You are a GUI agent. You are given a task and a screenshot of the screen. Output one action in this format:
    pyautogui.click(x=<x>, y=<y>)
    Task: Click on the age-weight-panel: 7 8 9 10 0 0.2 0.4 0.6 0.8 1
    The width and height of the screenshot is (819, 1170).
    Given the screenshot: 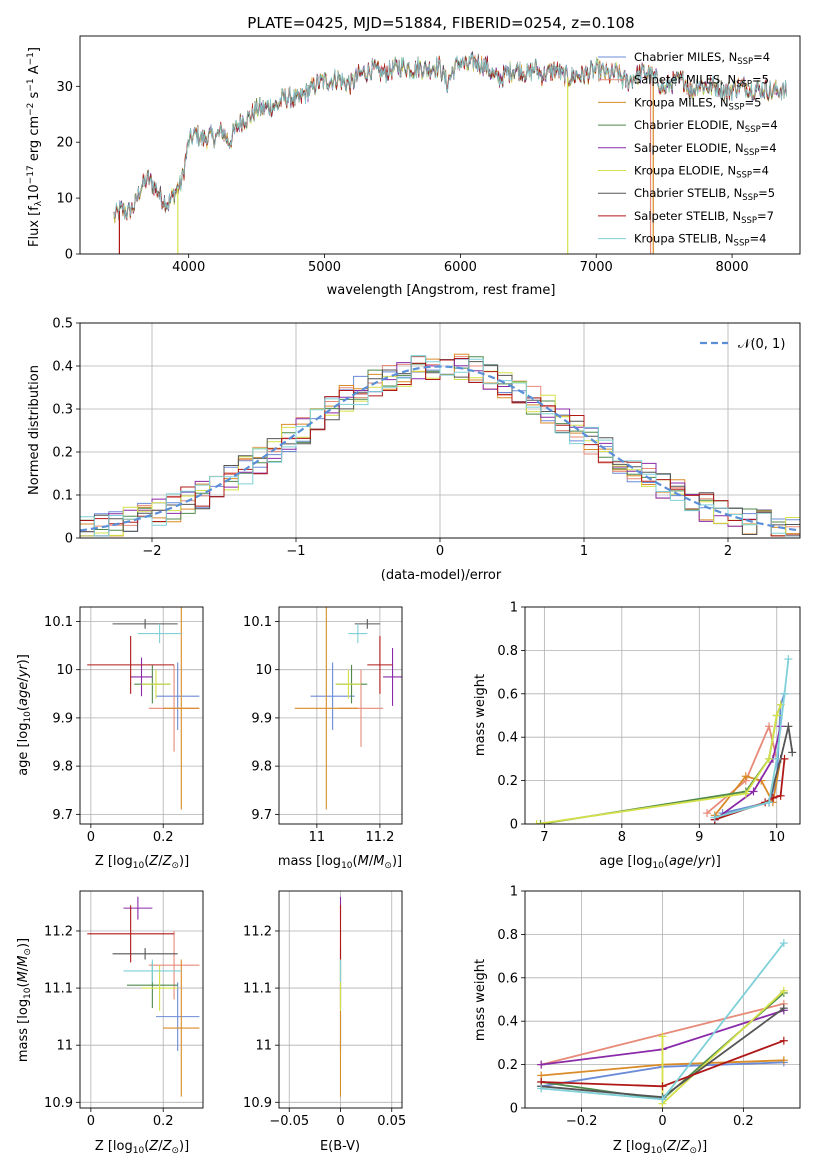 What is the action you would take?
    pyautogui.click(x=649, y=723)
    